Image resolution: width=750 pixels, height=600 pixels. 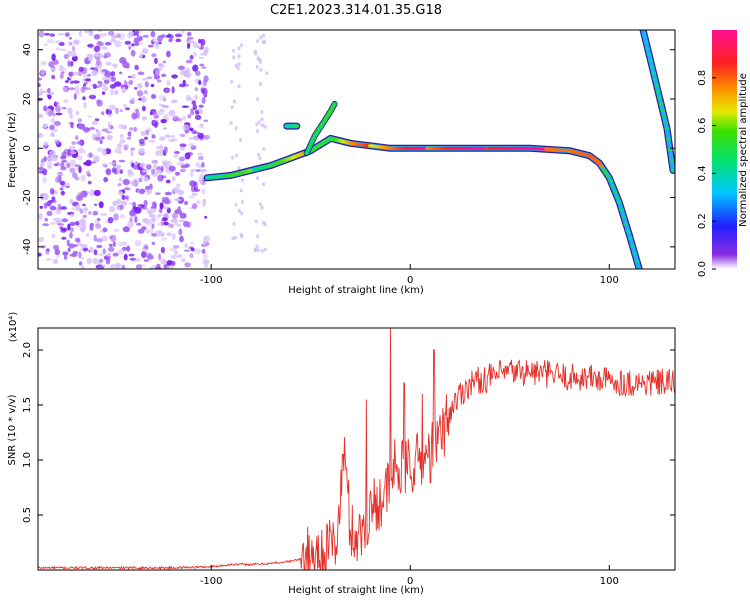 I want to click on x-tick-label: -100, so click(x=211, y=581).